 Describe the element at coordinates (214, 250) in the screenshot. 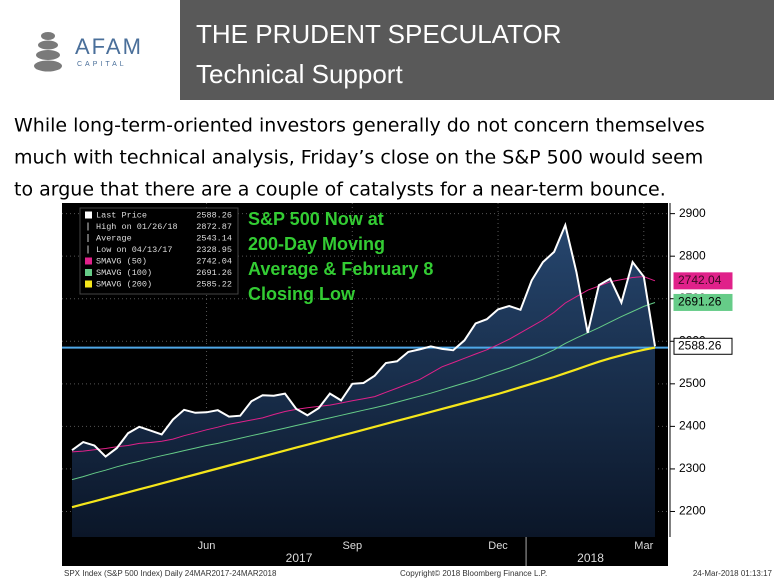

I see `legend-value: 2328.95` at that location.